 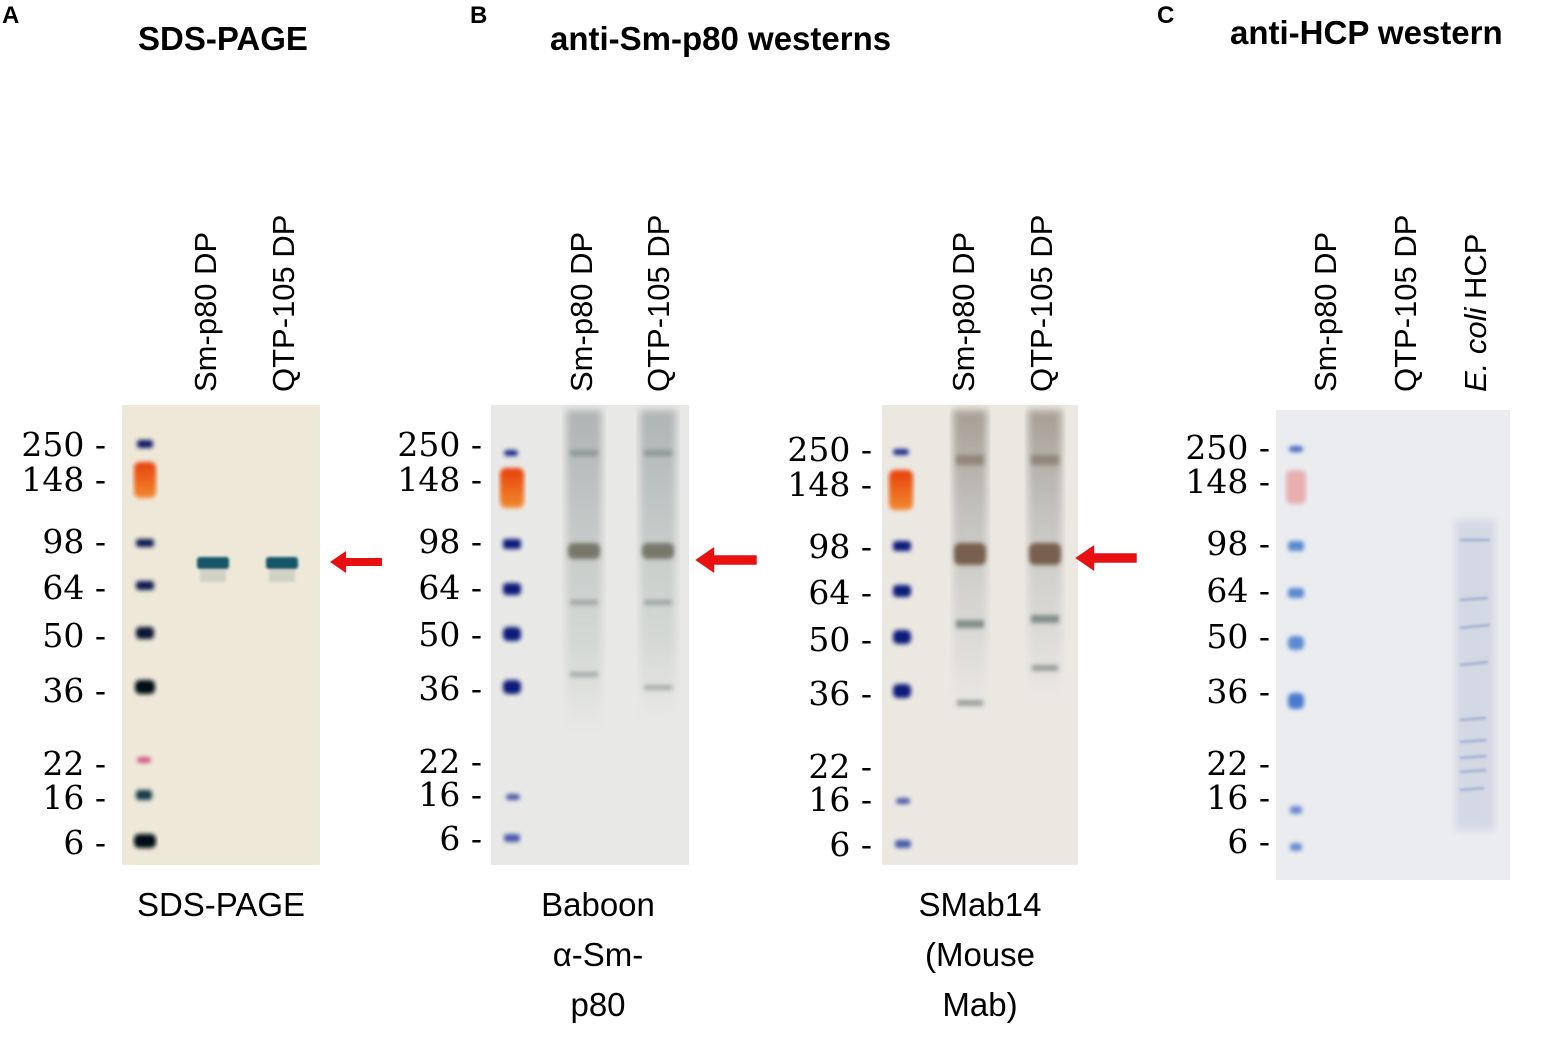 What do you see at coordinates (980, 1004) in the screenshot?
I see `caption-smab14-line-3: Mab)` at bounding box center [980, 1004].